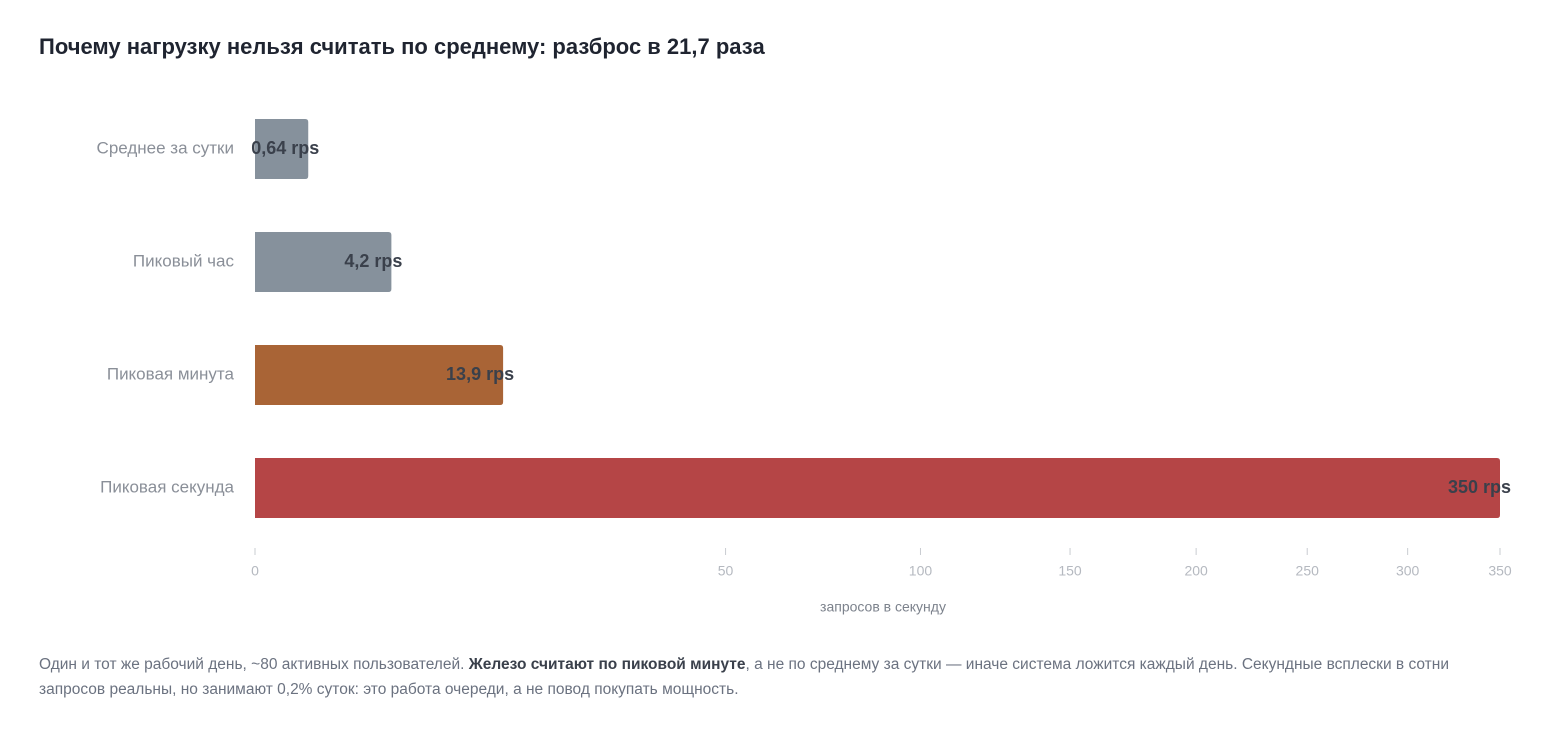  What do you see at coordinates (883, 607) in the screenshot?
I see `x-axis-title: запросов в секунду` at bounding box center [883, 607].